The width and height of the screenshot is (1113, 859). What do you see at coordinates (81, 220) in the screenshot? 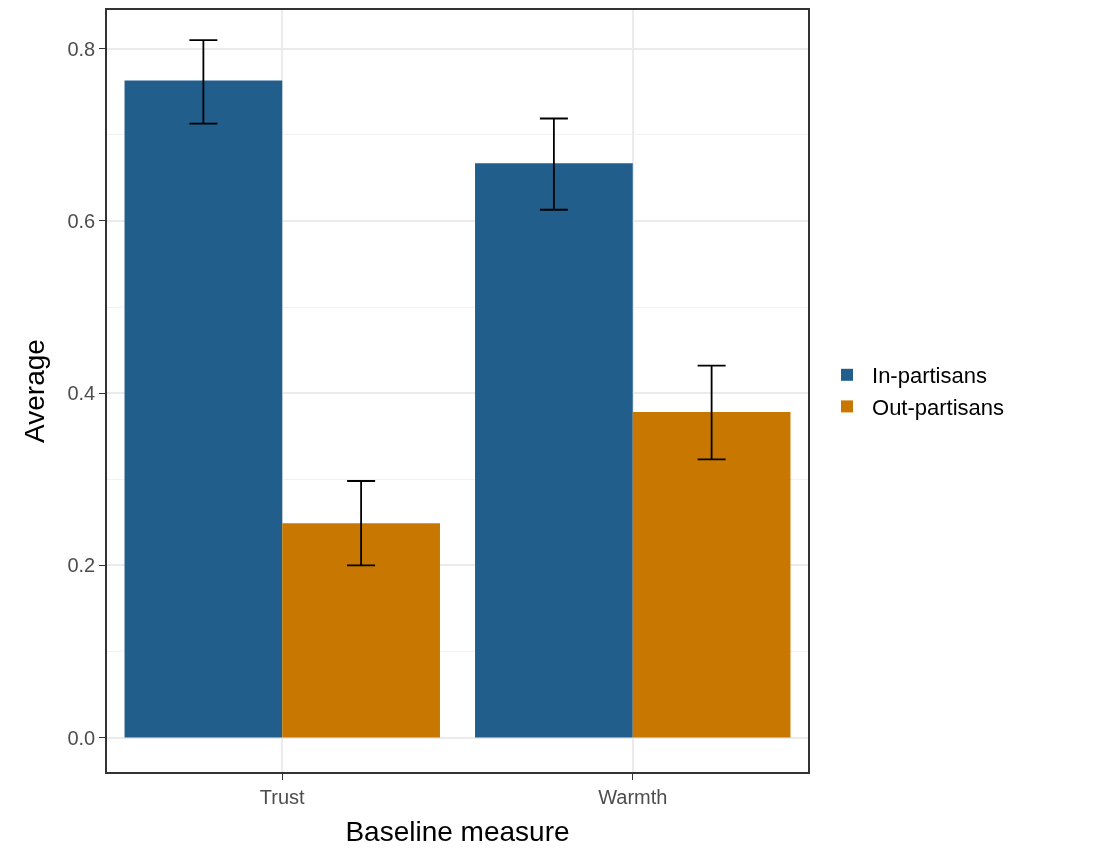
I see `y-tick-label: 0.6` at bounding box center [81, 220].